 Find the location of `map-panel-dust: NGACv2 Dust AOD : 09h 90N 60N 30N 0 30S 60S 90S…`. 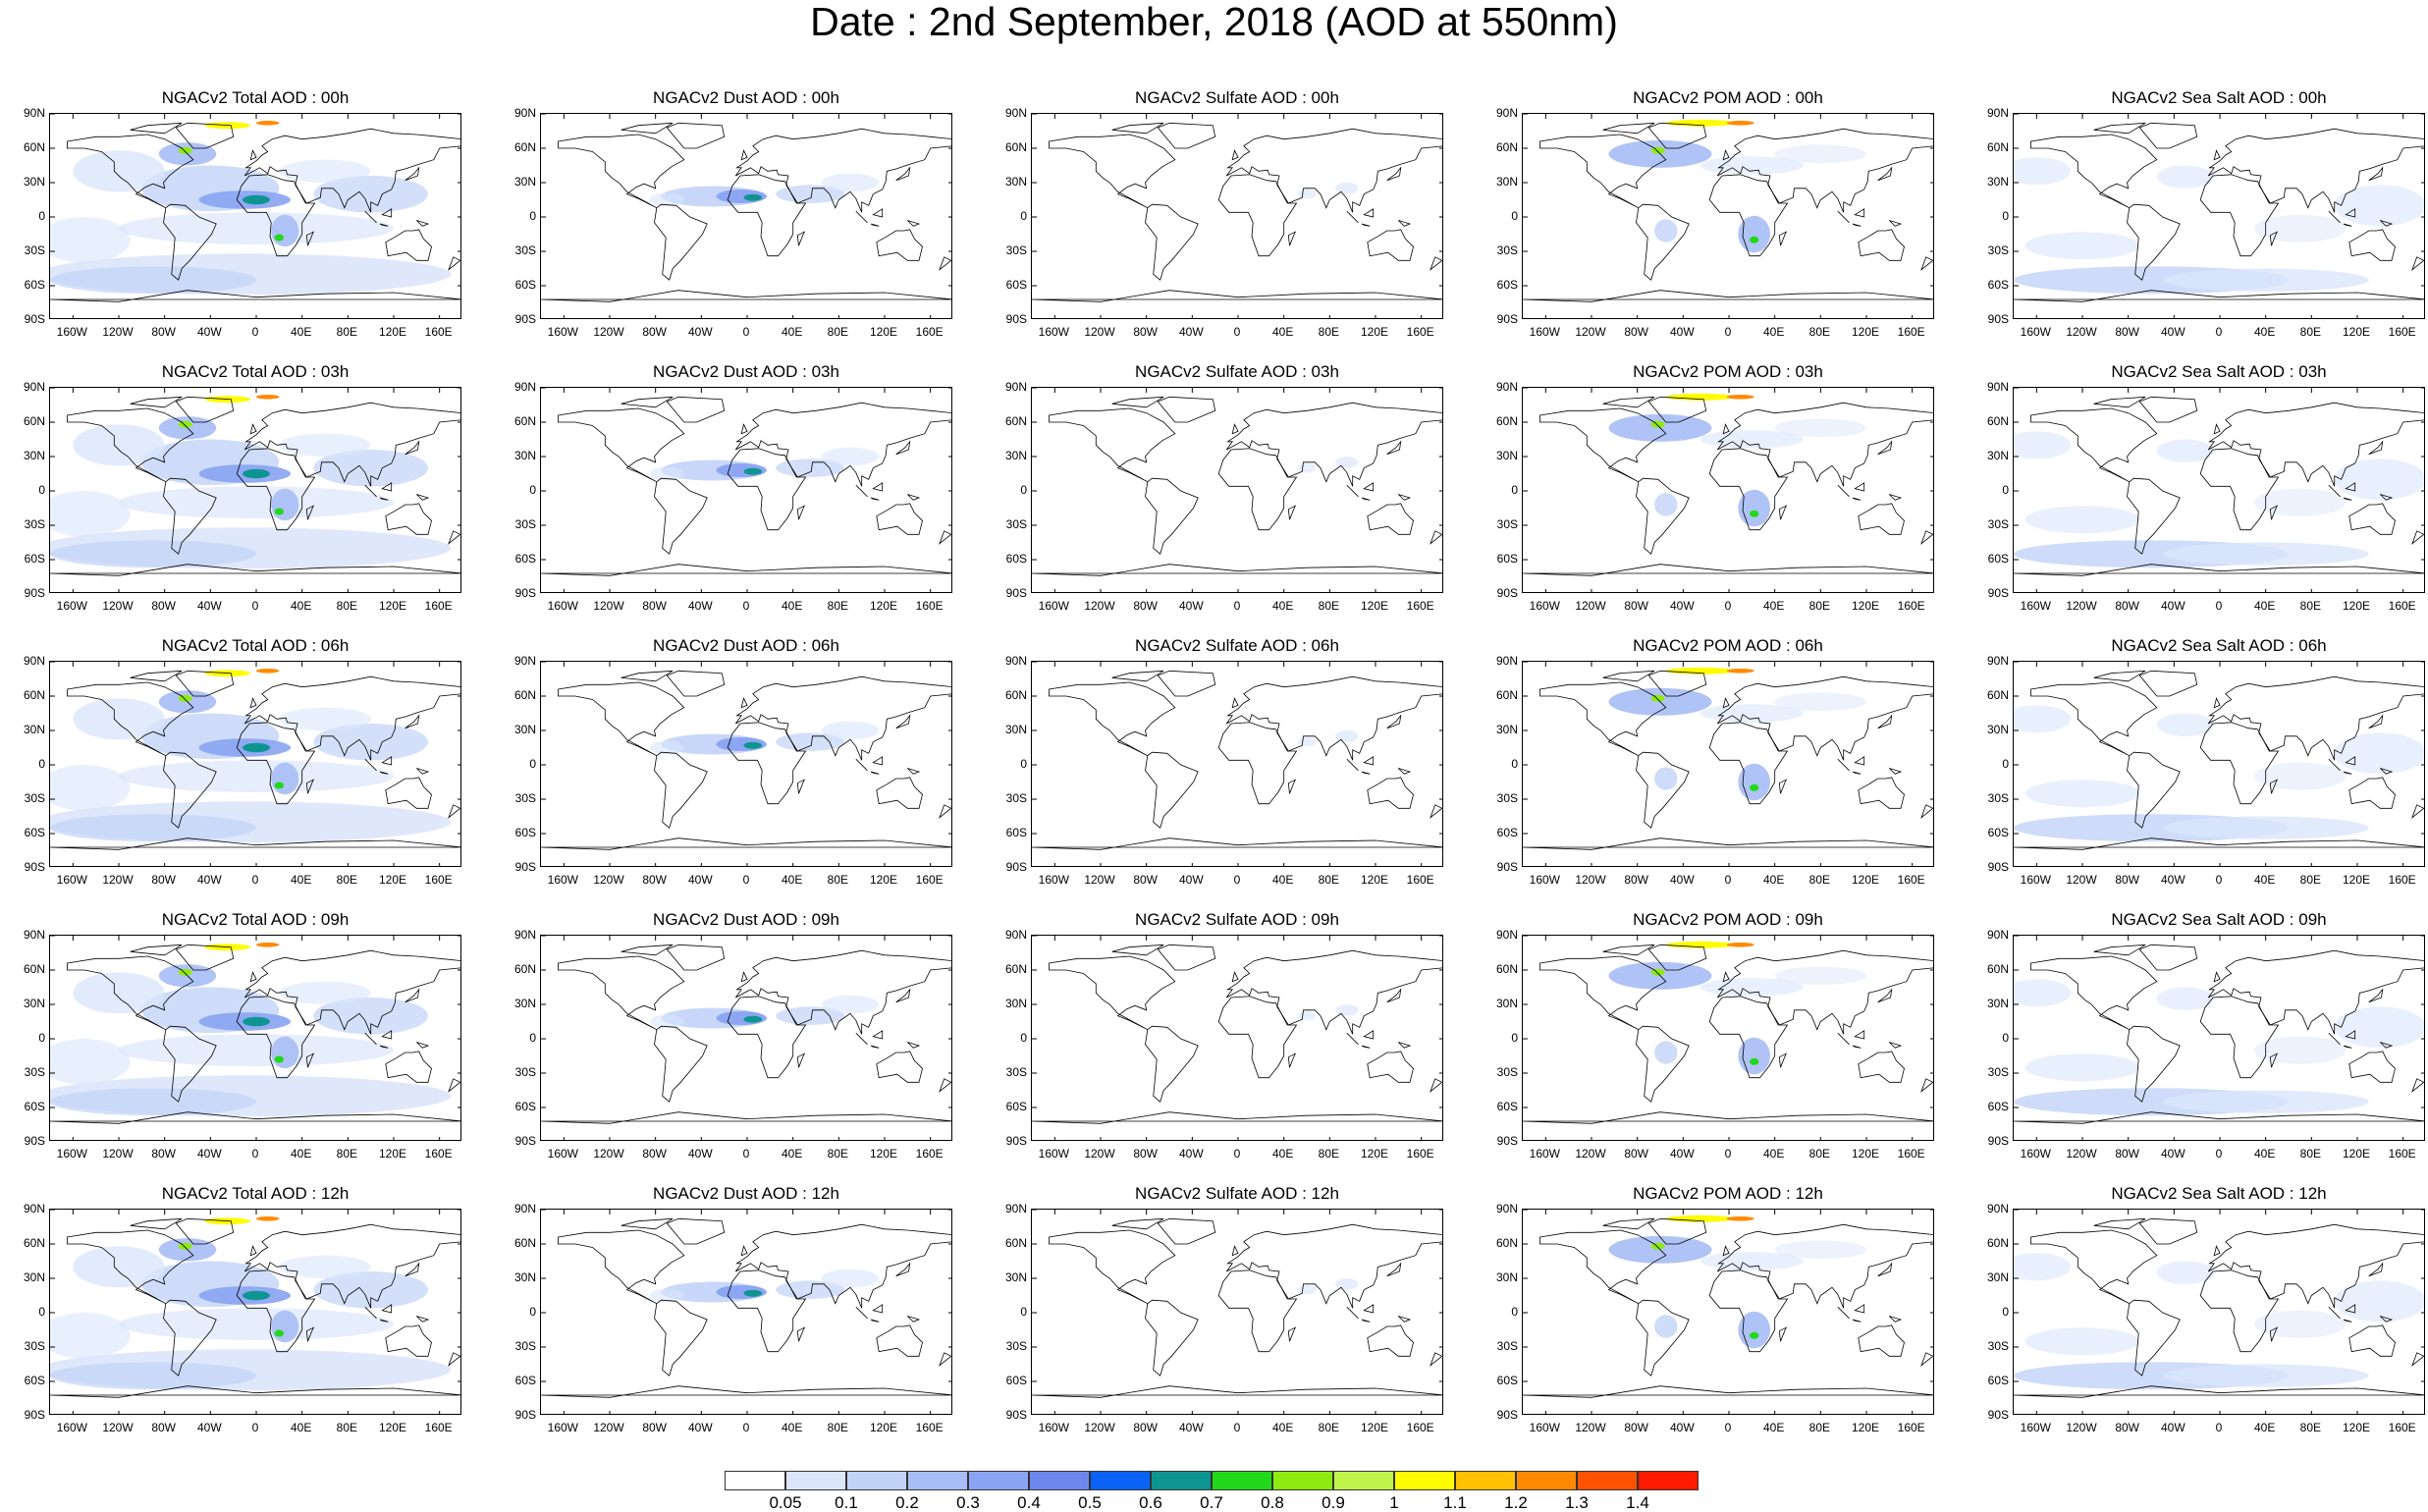

map-panel-dust: NGACv2 Dust AOD : 09h 90N 60N 30N 0 30S 60S 90S… is located at coordinates (722, 1038).